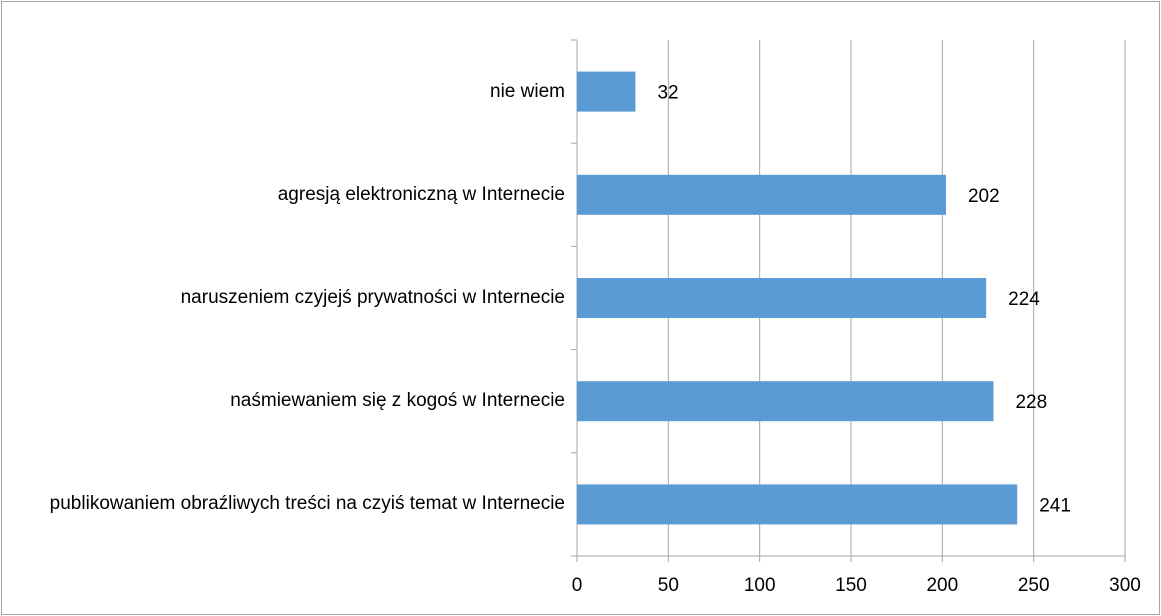  Describe the element at coordinates (421, 194) in the screenshot. I see `y-tick-label: agresją elektroniczną w Internecie` at that location.